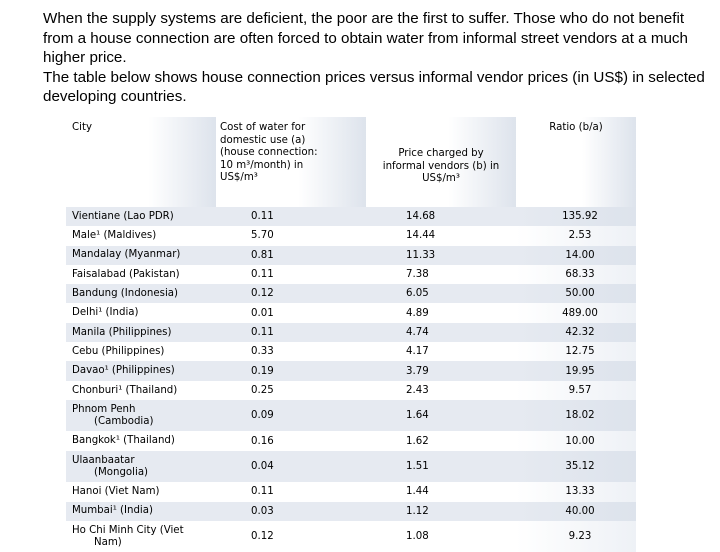  What do you see at coordinates (441, 217) in the screenshot?
I see `cell-vendor-price: 14.68` at bounding box center [441, 217].